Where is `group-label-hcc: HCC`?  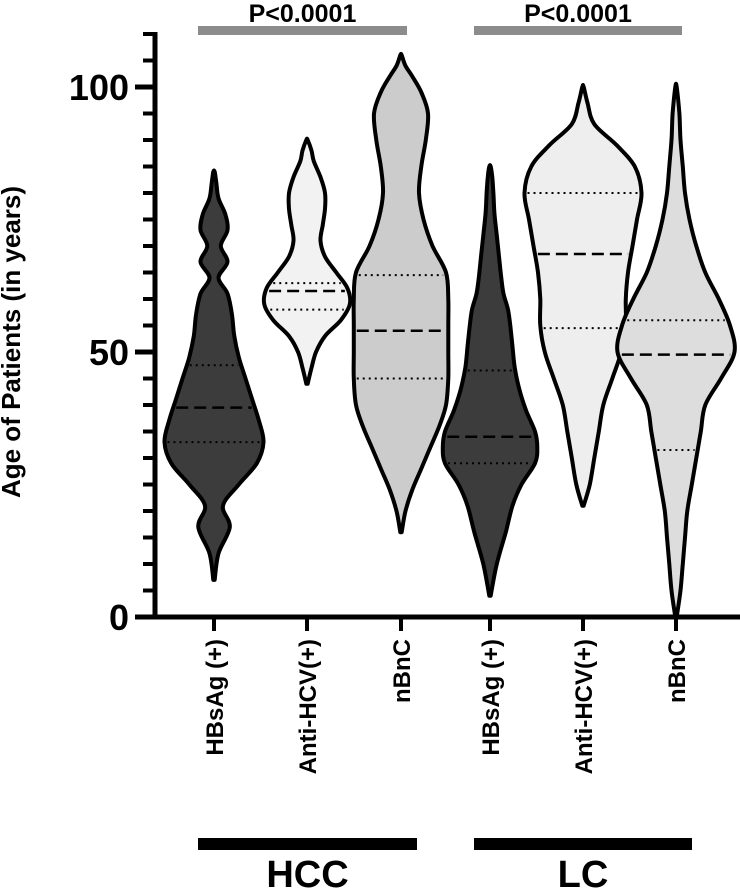
group-label-hcc: HCC is located at coordinates (307, 871).